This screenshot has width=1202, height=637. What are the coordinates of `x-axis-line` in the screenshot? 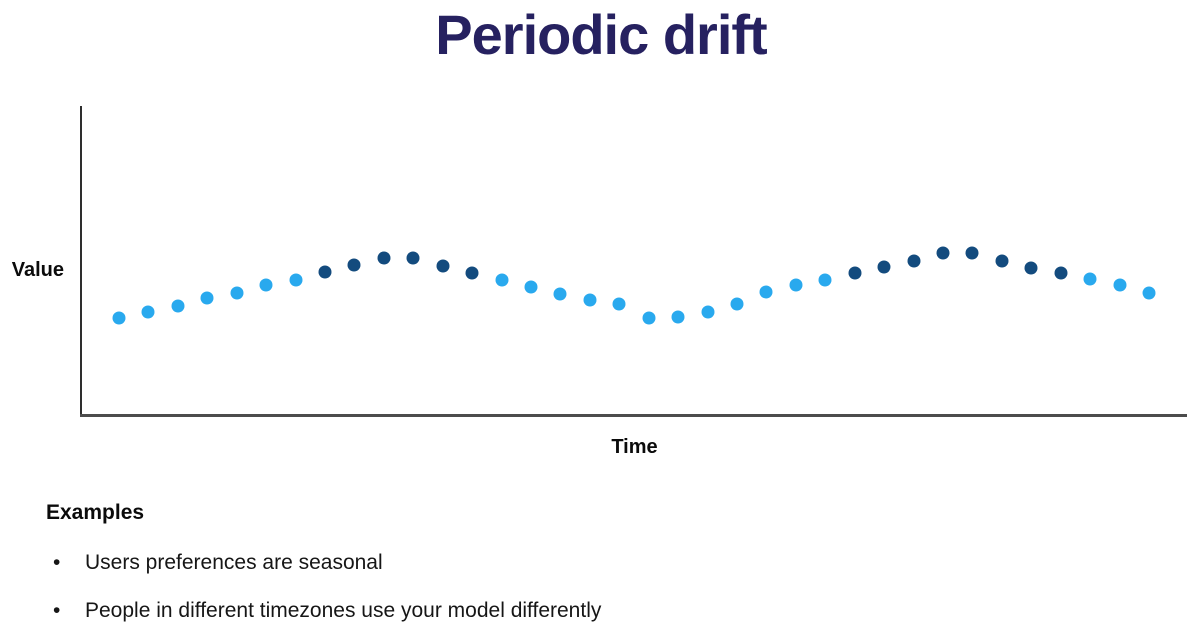 It's located at (633, 415).